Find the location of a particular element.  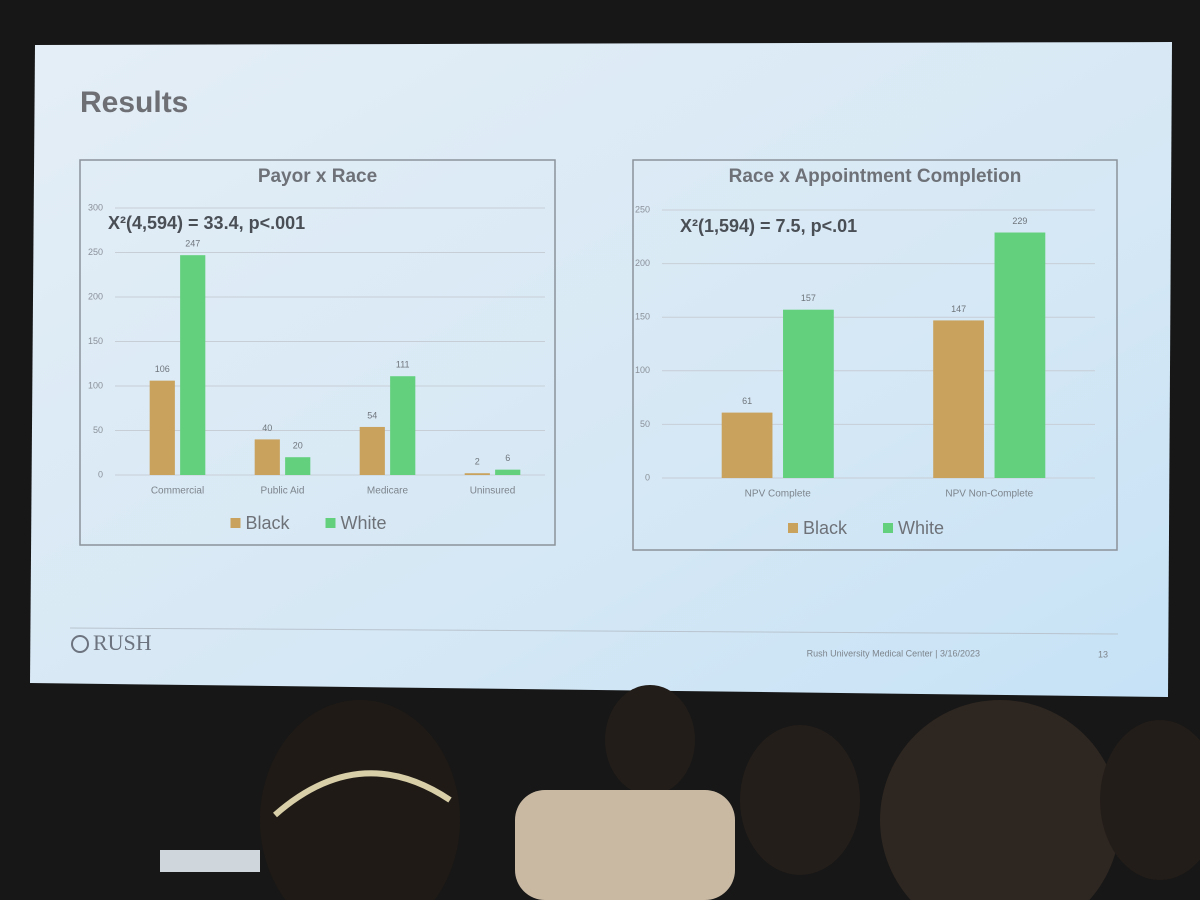

logo: RUSH is located at coordinates (122, 642).